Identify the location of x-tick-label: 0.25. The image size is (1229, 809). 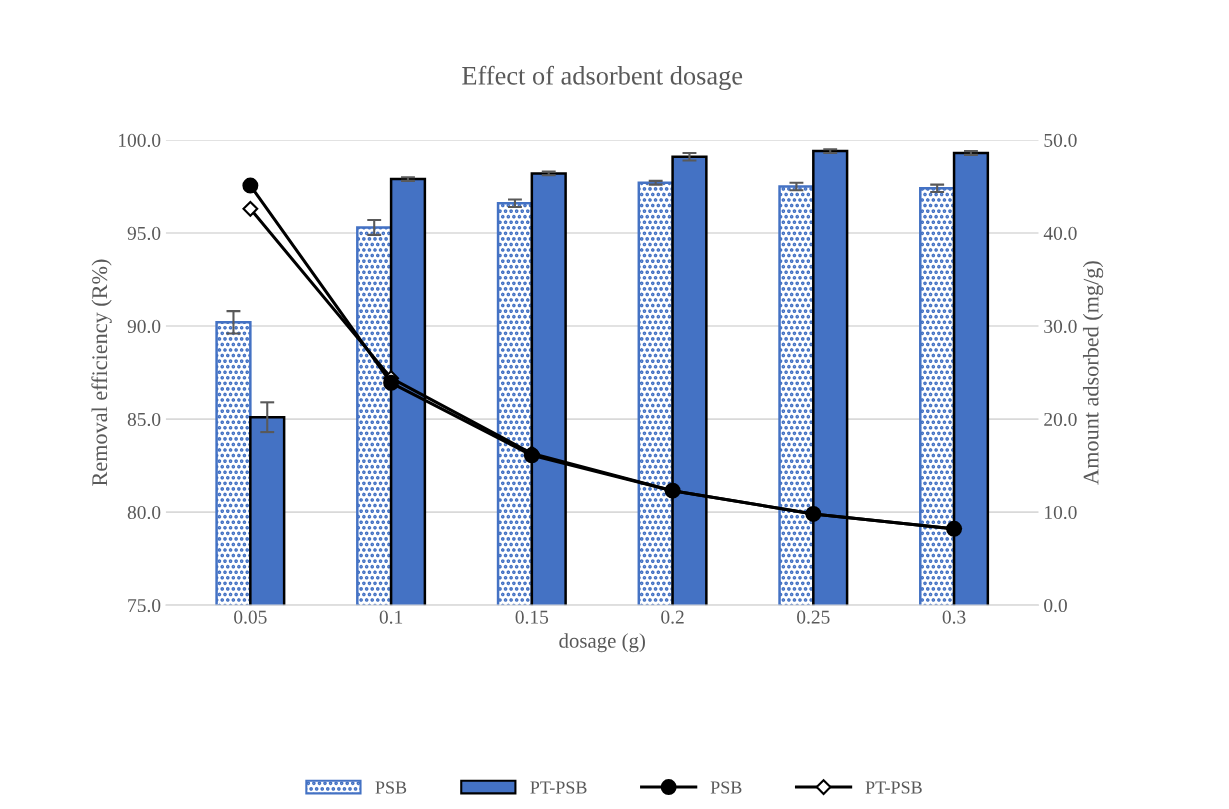
(813, 617).